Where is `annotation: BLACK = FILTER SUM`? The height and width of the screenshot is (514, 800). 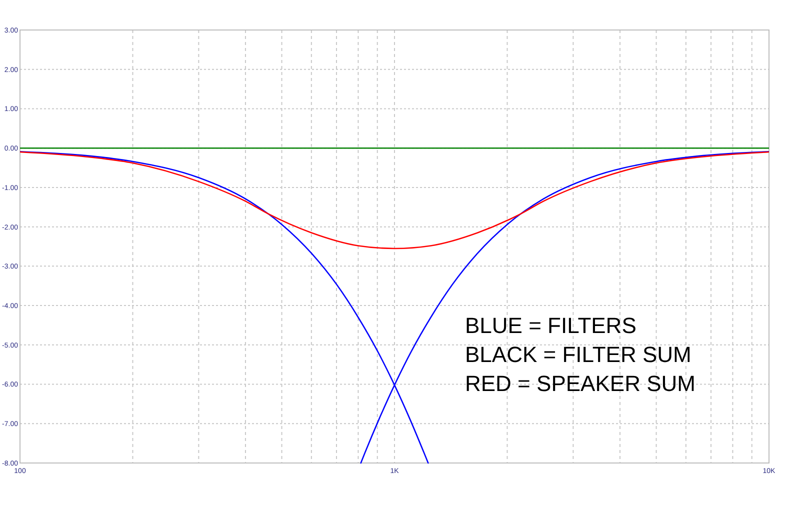
annotation: BLACK = FILTER SUM is located at coordinates (578, 354).